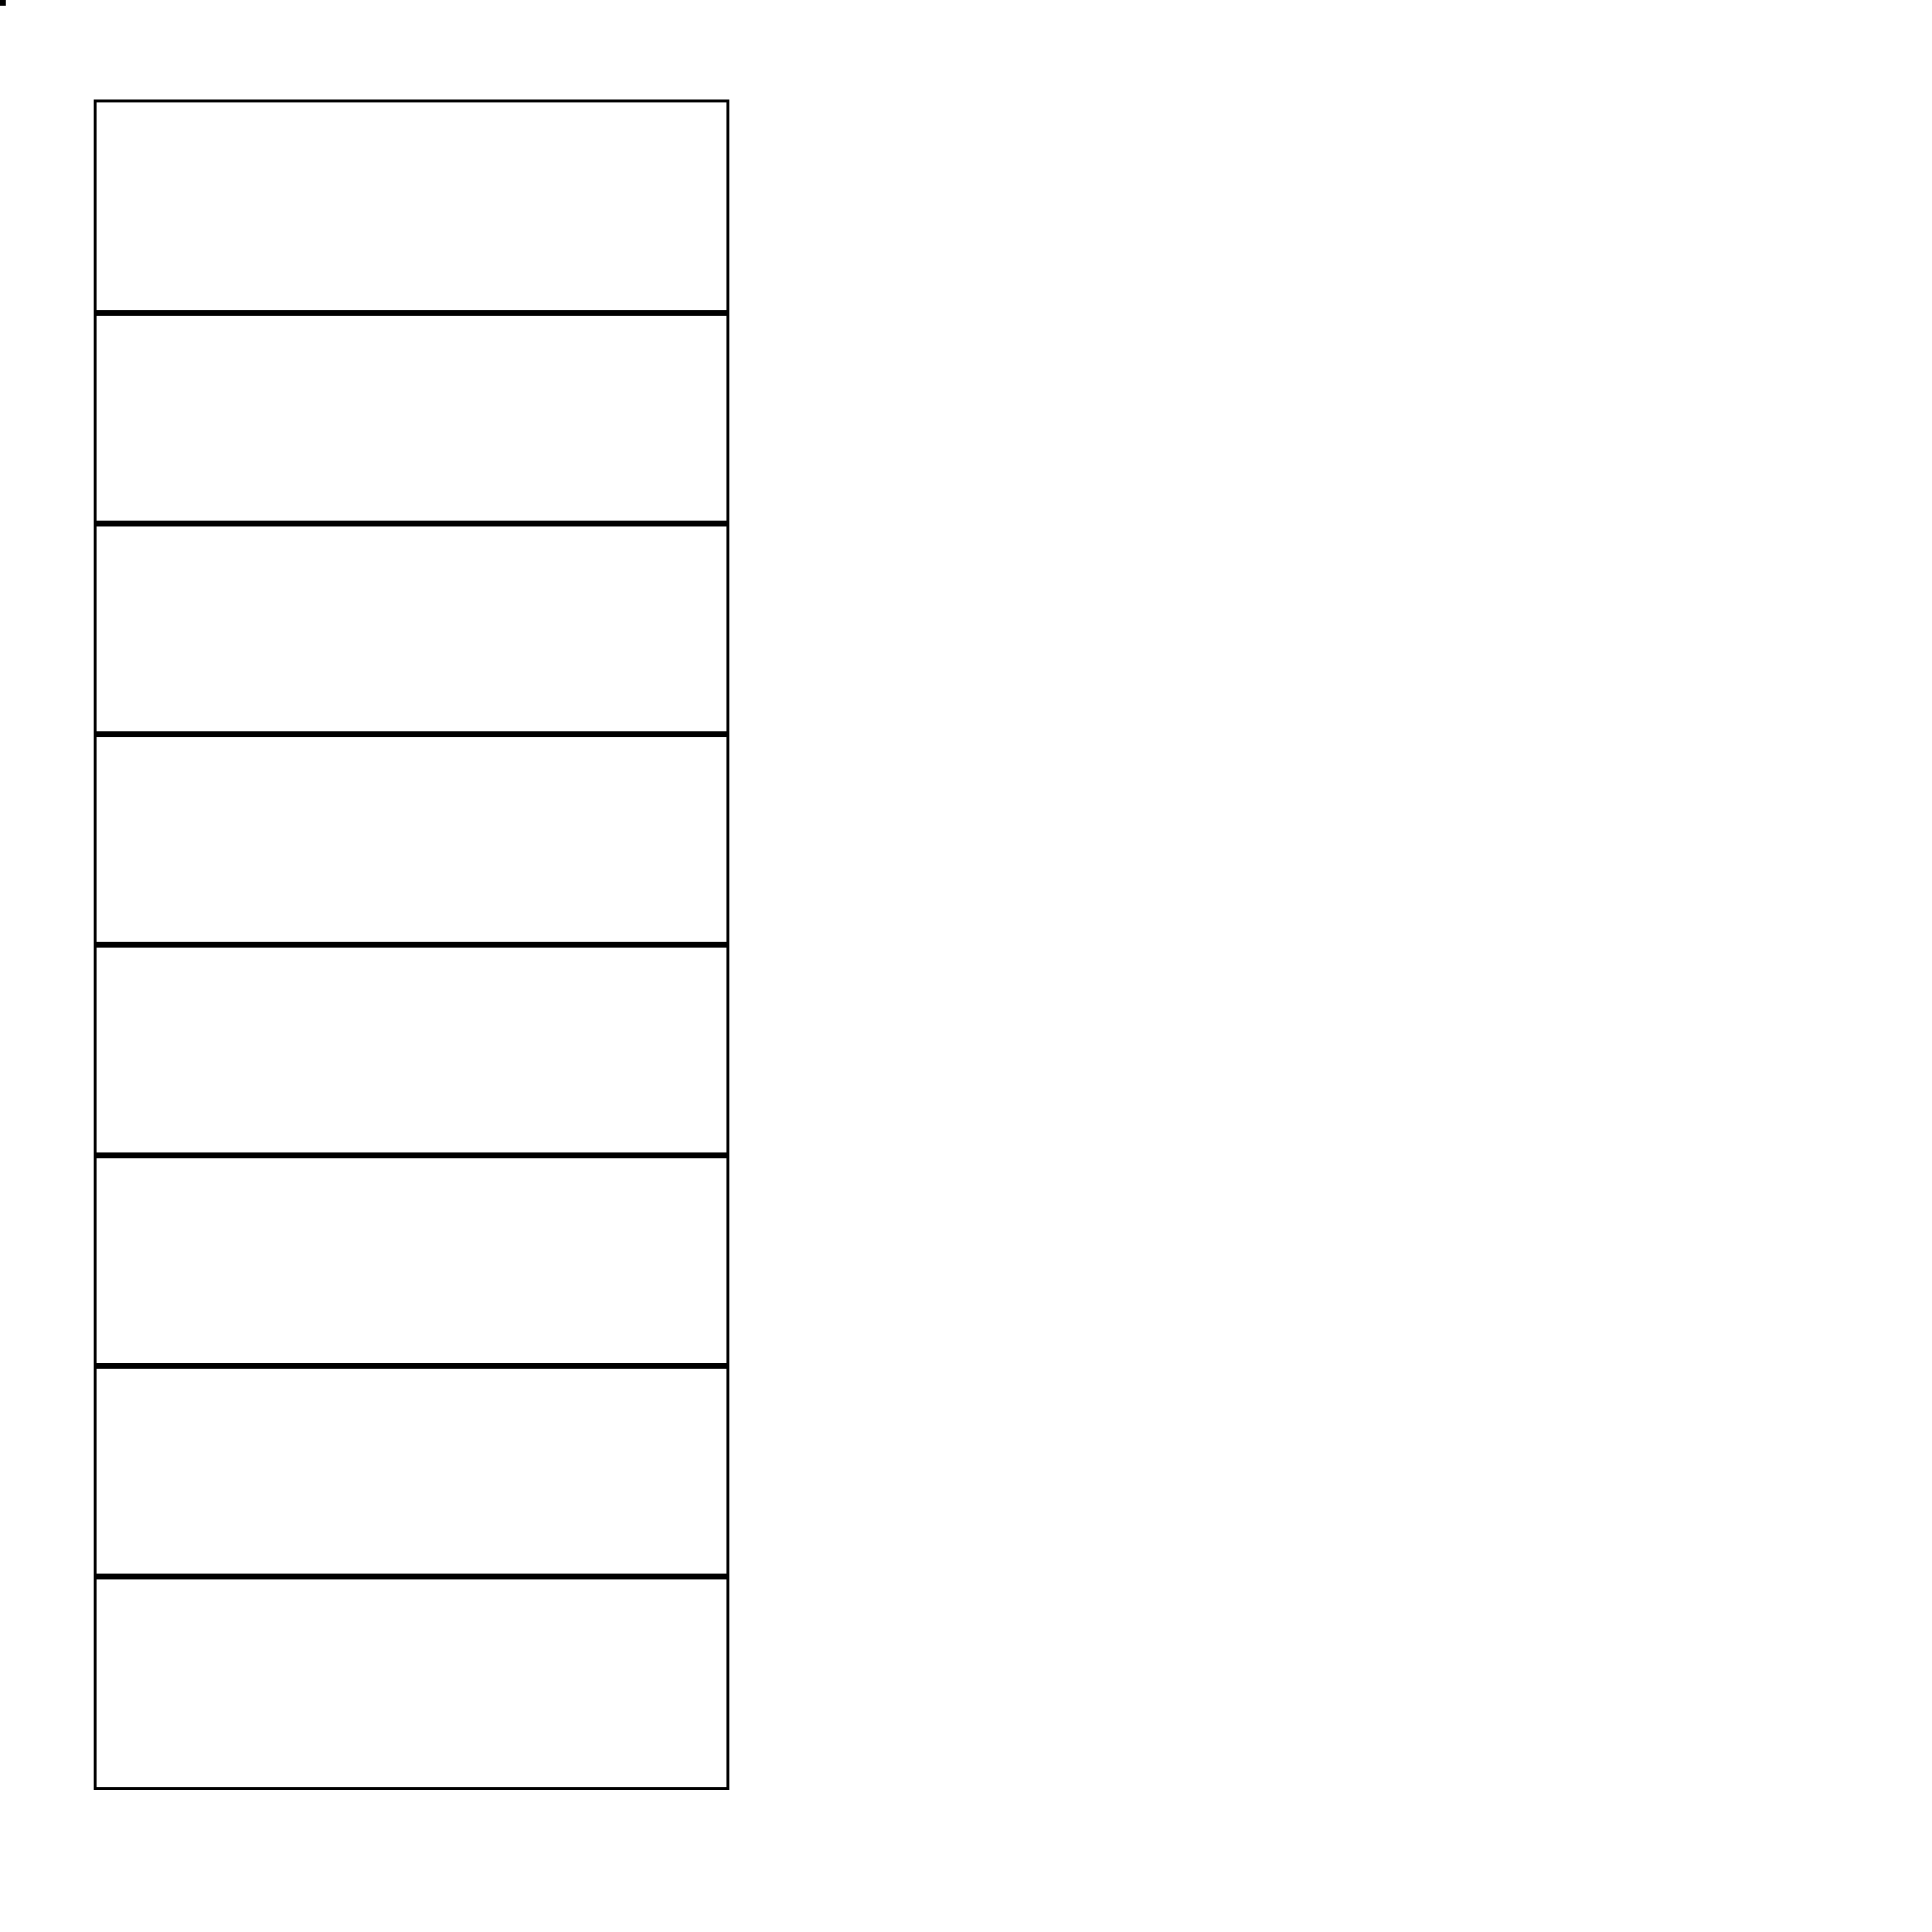  Describe the element at coordinates (411, 1471) in the screenshot. I see `panel-beta-sun` at that location.